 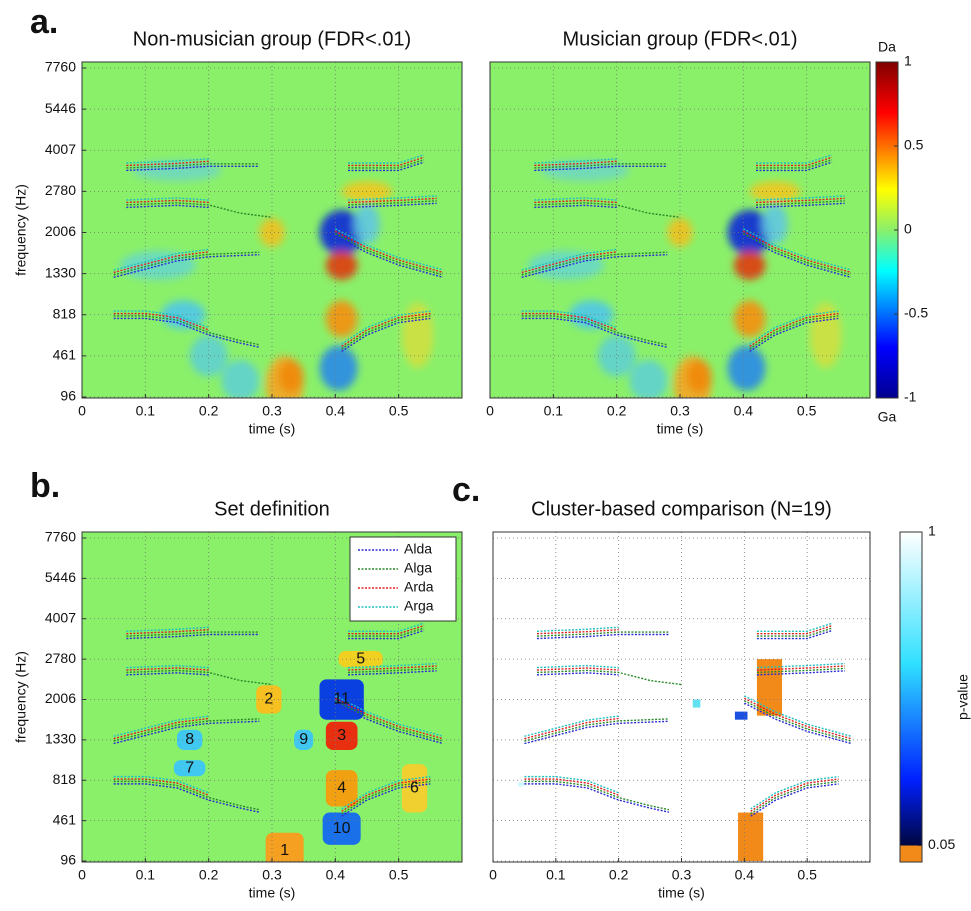 I want to click on colorbar-top-label: Da, so click(x=887, y=47).